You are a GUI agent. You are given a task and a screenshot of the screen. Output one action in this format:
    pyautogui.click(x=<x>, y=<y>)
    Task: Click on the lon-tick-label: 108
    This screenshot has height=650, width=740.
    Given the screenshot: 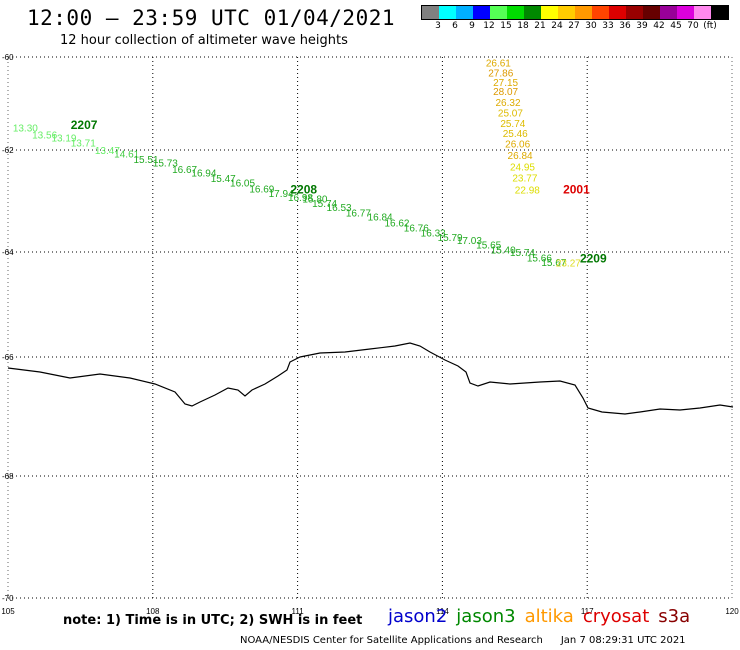 What is the action you would take?
    pyautogui.click(x=153, y=611)
    